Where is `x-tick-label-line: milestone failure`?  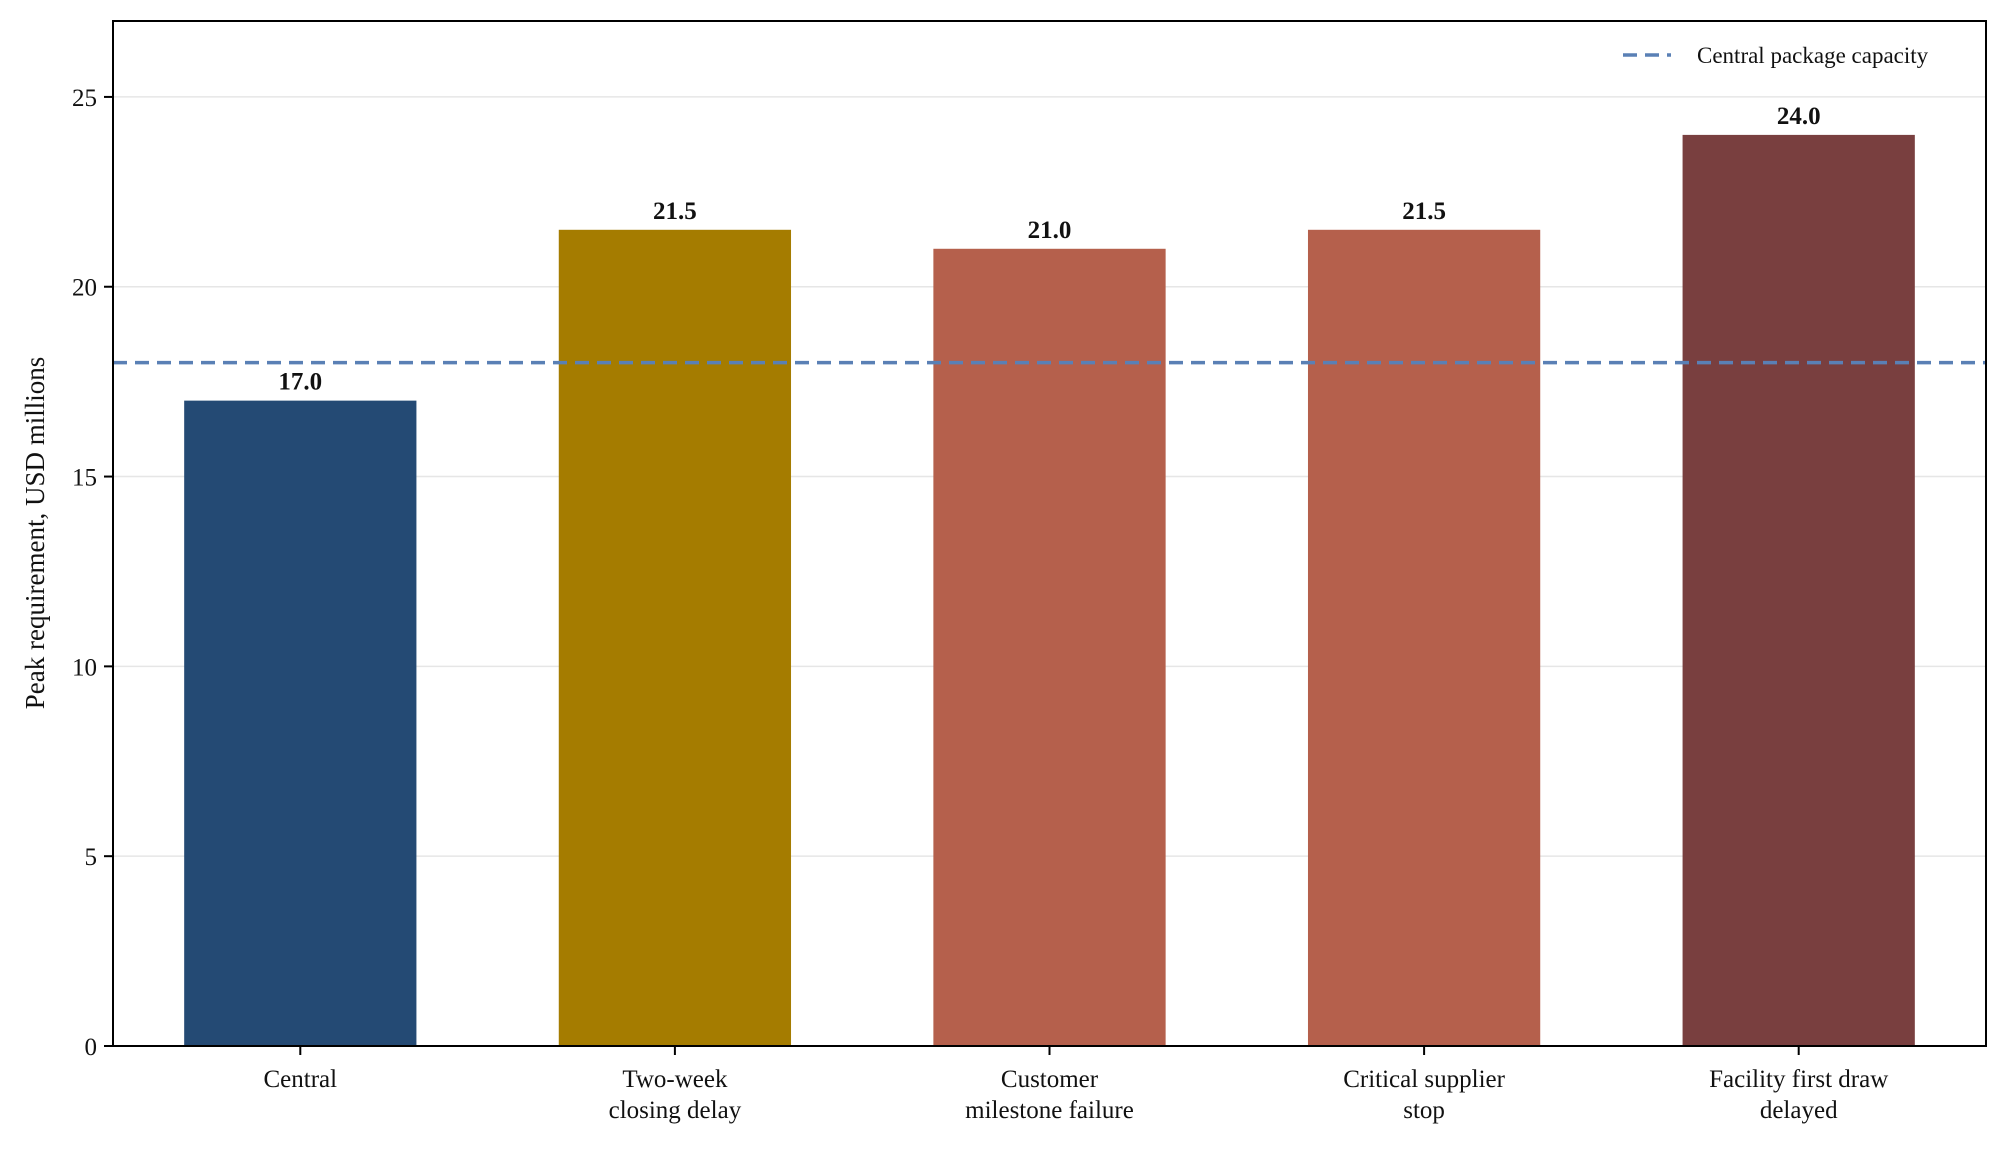 x-tick-label-line: milestone failure is located at coordinates (1049, 1110).